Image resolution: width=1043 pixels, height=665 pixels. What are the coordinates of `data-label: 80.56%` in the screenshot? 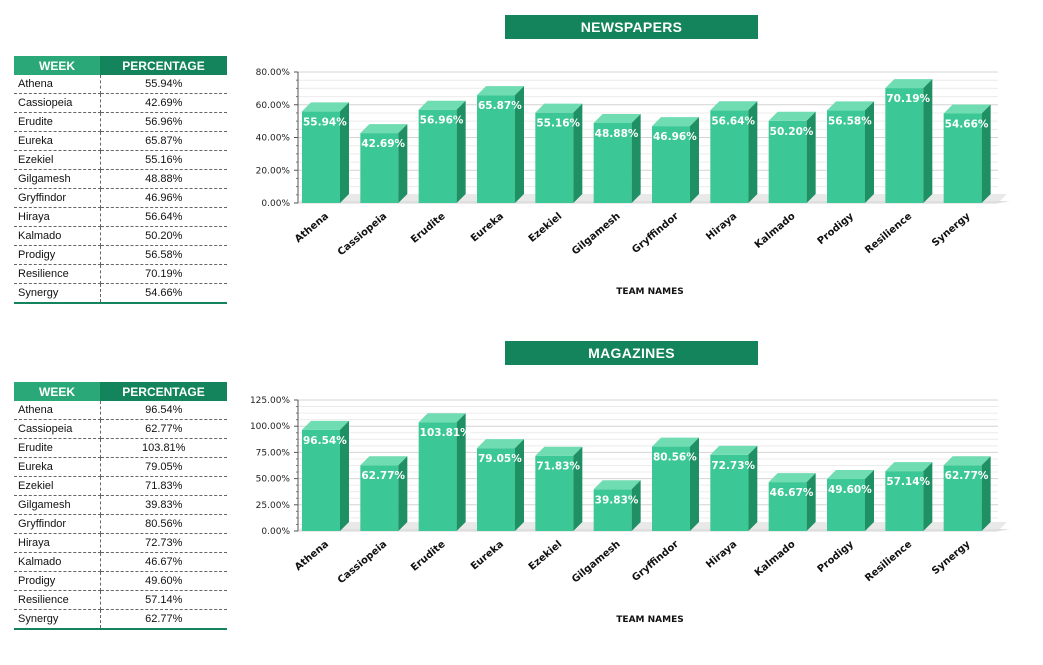 It's located at (675, 458).